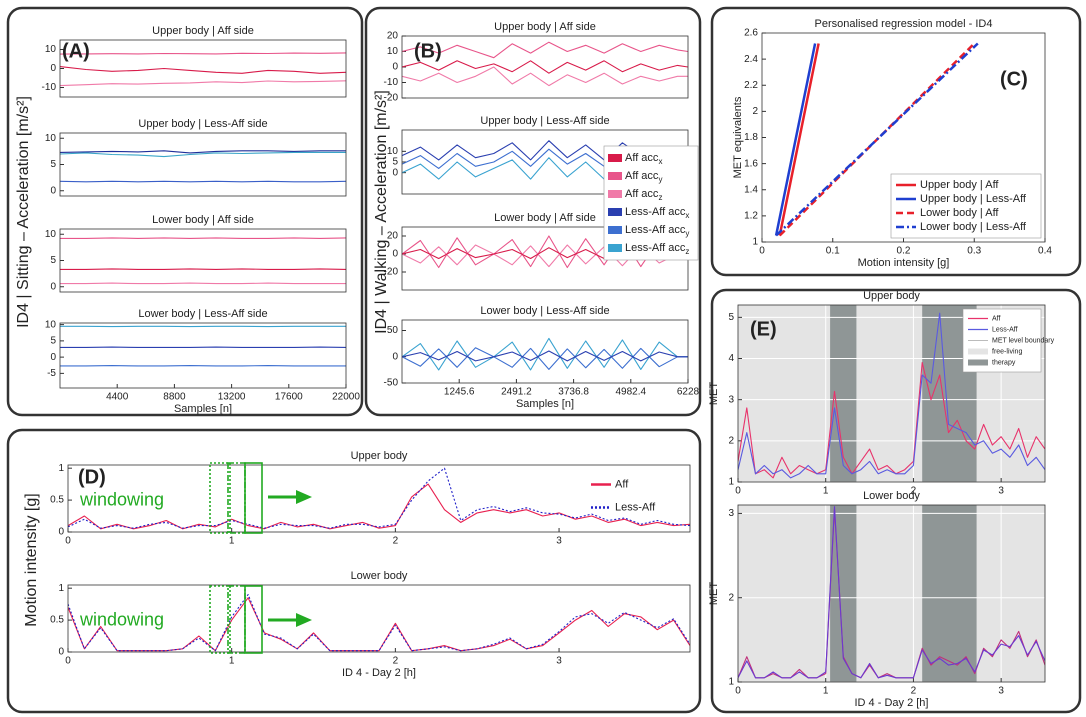 This screenshot has height=717, width=1086. What do you see at coordinates (573, 392) in the screenshot?
I see `x-tick-label: 3736.8` at bounding box center [573, 392].